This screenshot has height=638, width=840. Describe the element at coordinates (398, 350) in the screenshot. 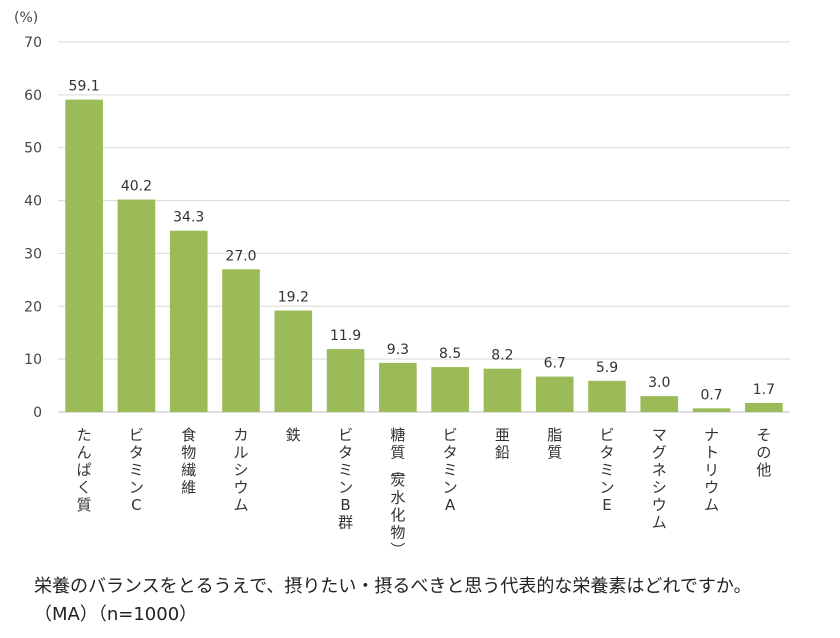

I see `data-label: 9.3` at that location.